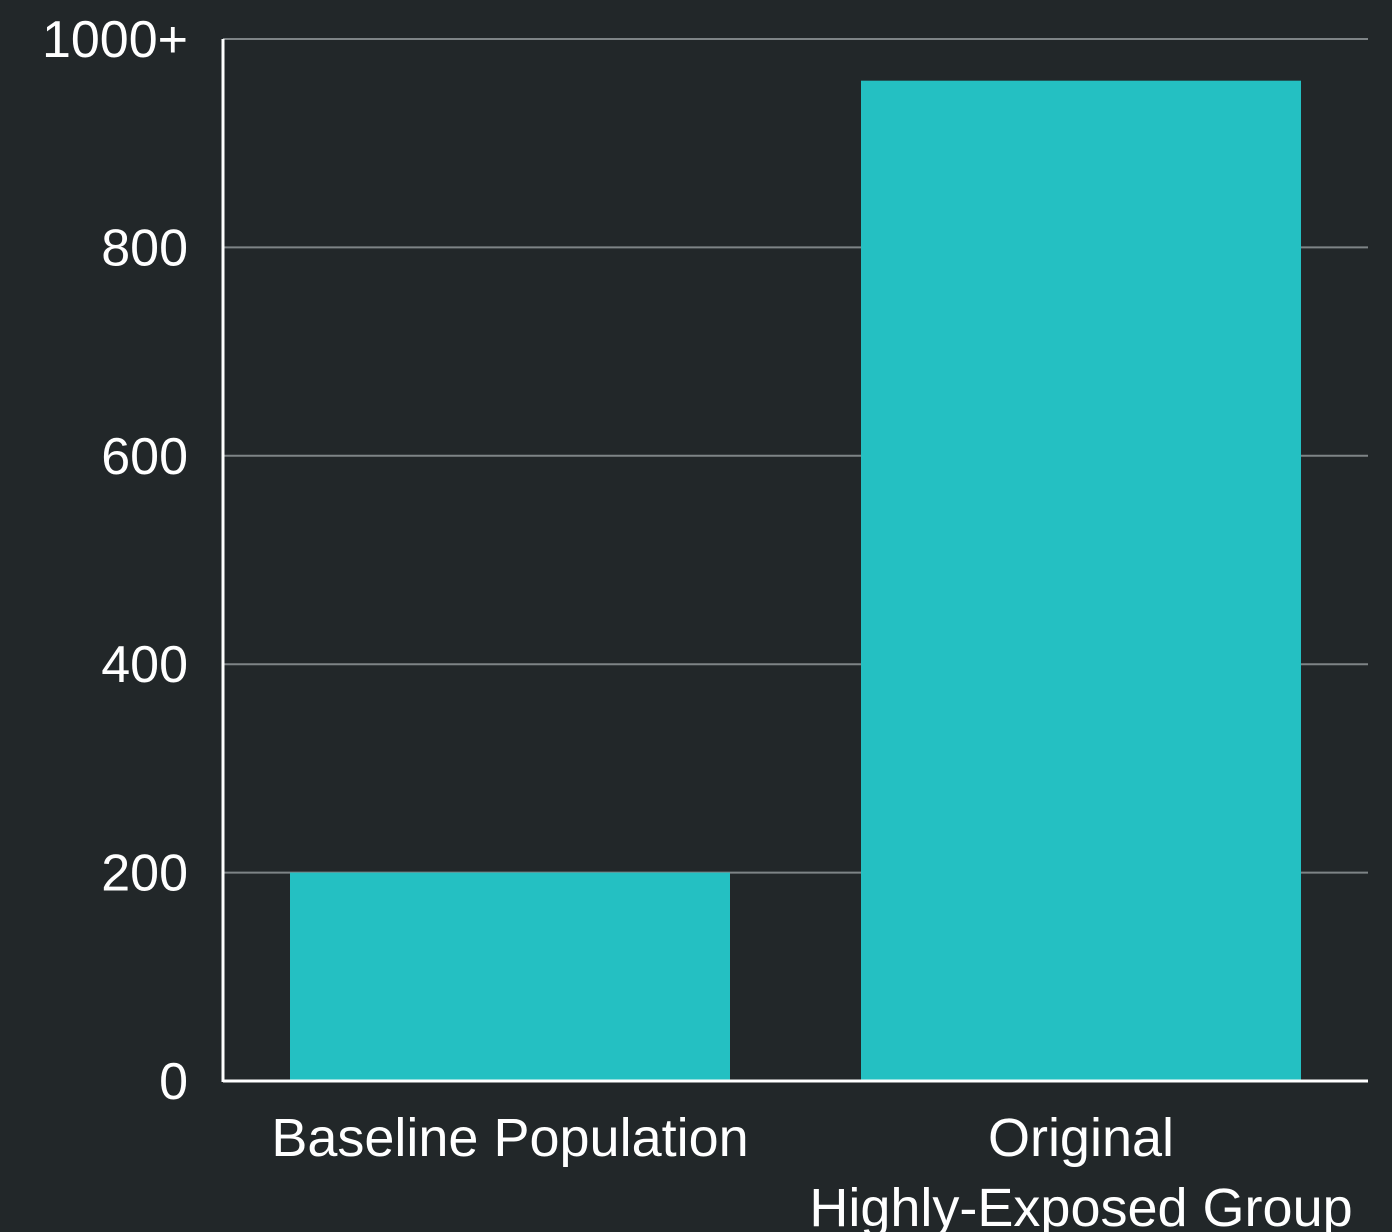  Describe the element at coordinates (115, 40) in the screenshot. I see `y-tick-label: 1000+` at that location.